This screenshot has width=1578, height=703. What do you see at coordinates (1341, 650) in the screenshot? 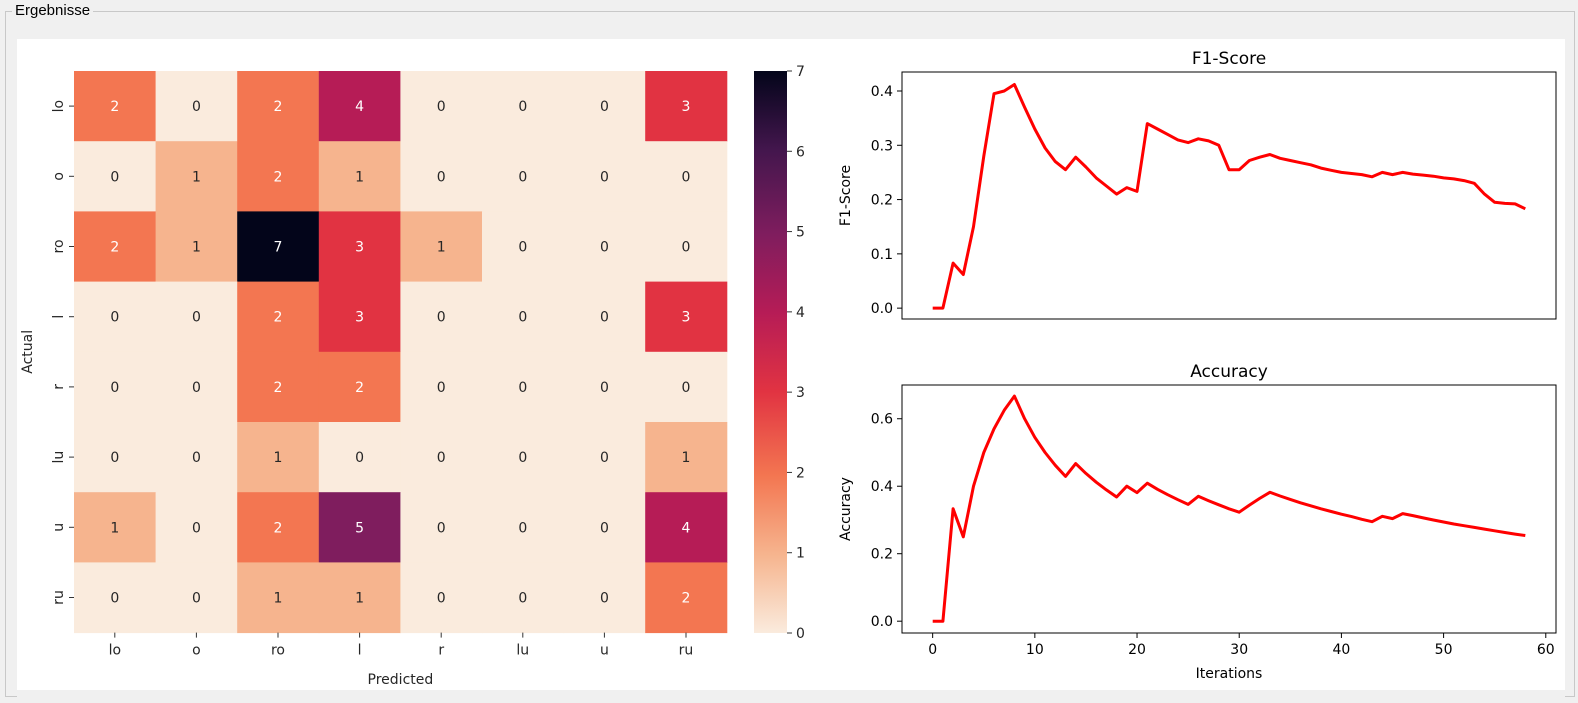
I see `x-tick-label: 40` at bounding box center [1341, 650].